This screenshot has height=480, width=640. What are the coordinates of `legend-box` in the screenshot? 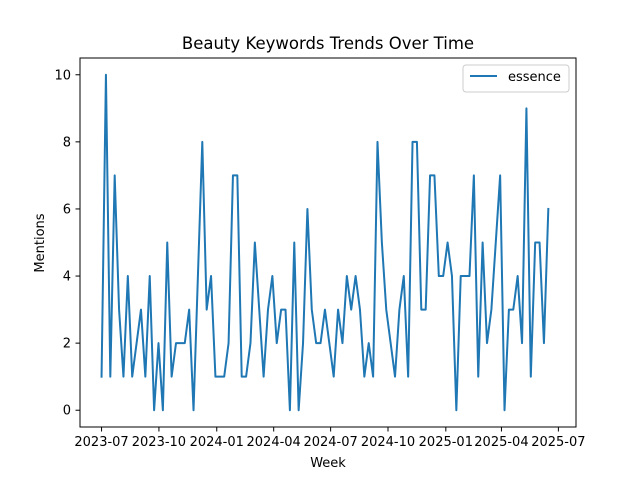 It's located at (516, 78).